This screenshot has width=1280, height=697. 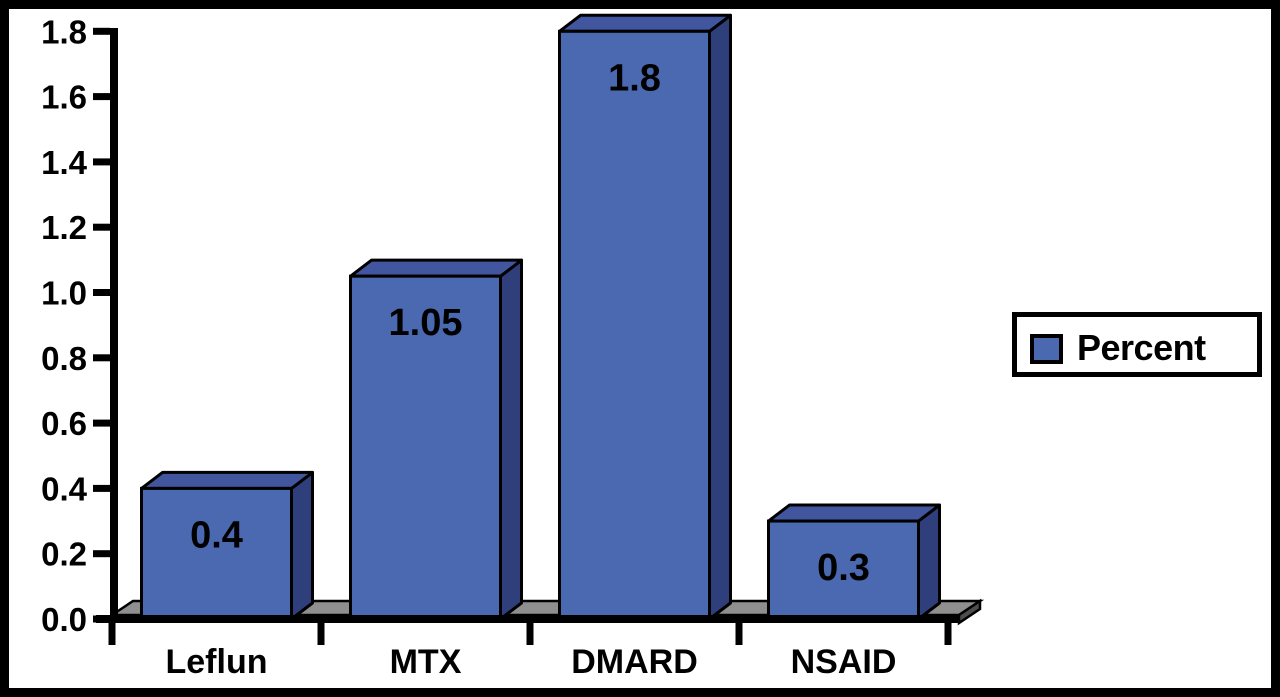 What do you see at coordinates (64, 31) in the screenshot?
I see `y-tick-label: 1.8` at bounding box center [64, 31].